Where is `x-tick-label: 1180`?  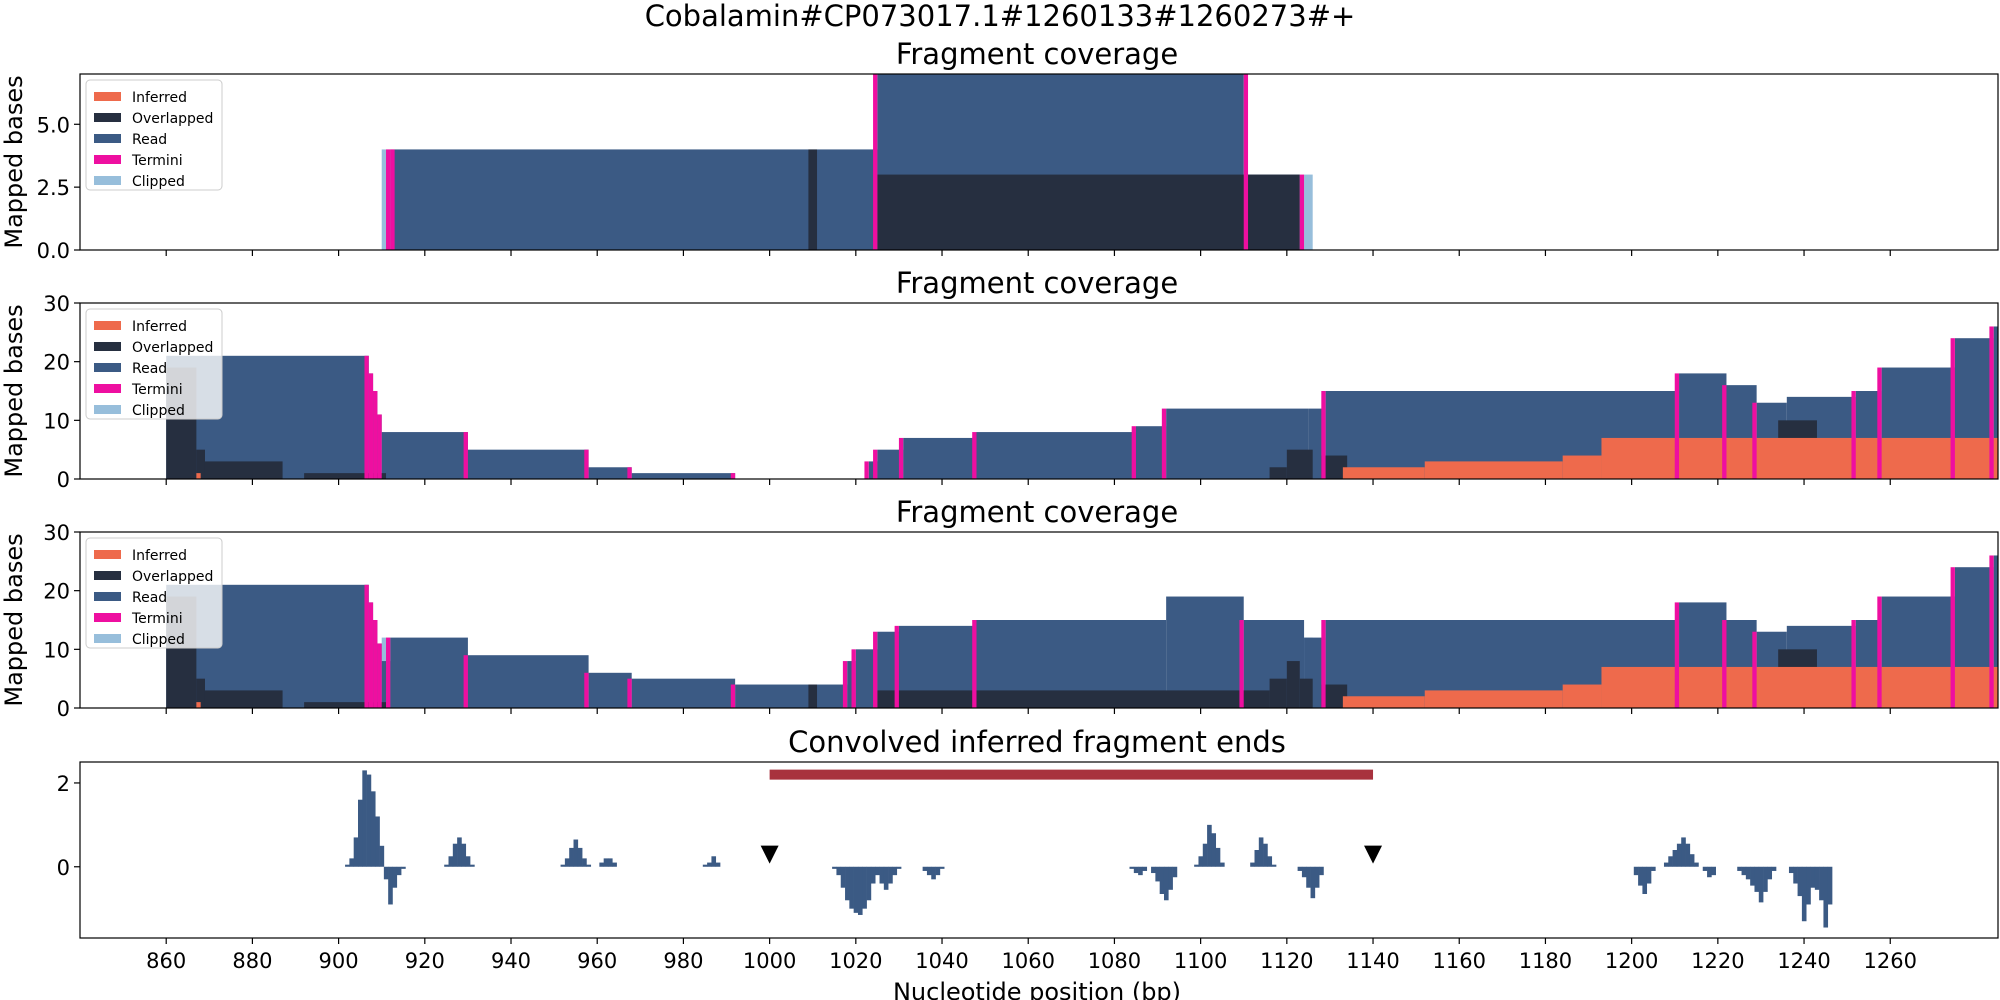
x-tick-label: 1180 is located at coordinates (1545, 961).